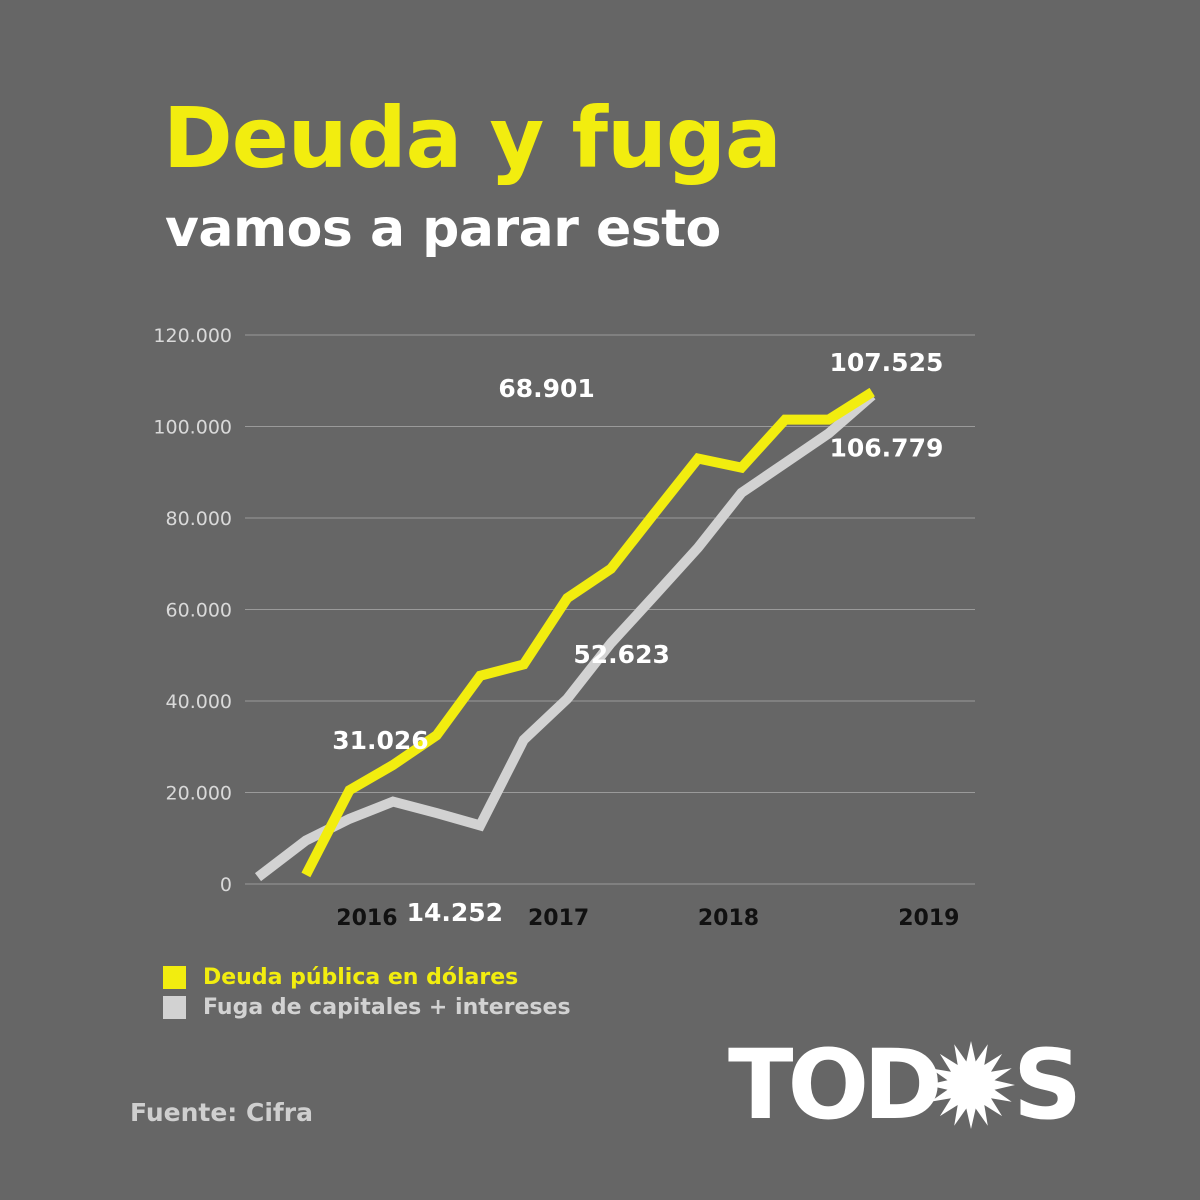 The height and width of the screenshot is (1200, 1200). What do you see at coordinates (192, 336) in the screenshot?
I see `y-tick-label: 120.000` at bounding box center [192, 336].